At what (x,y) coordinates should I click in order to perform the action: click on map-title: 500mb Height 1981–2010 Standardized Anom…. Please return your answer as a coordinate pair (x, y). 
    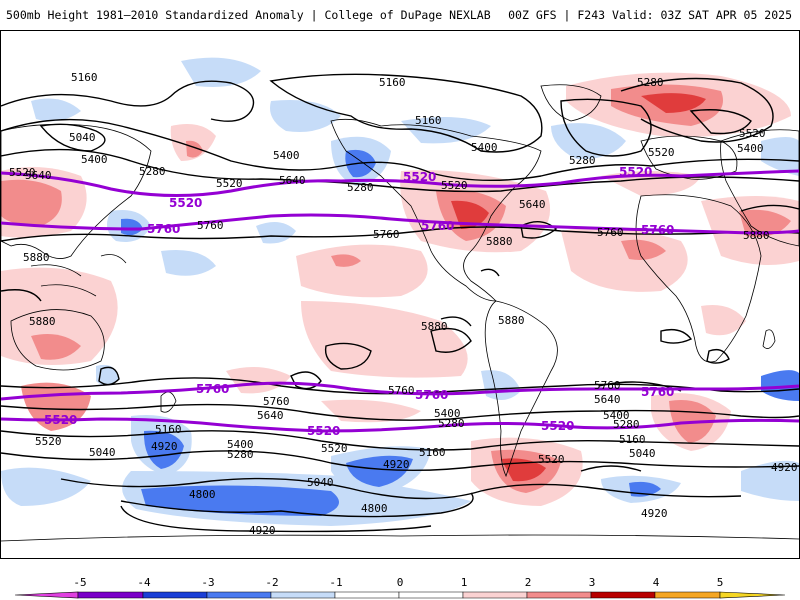
    Looking at the image, I should click on (248, 15).